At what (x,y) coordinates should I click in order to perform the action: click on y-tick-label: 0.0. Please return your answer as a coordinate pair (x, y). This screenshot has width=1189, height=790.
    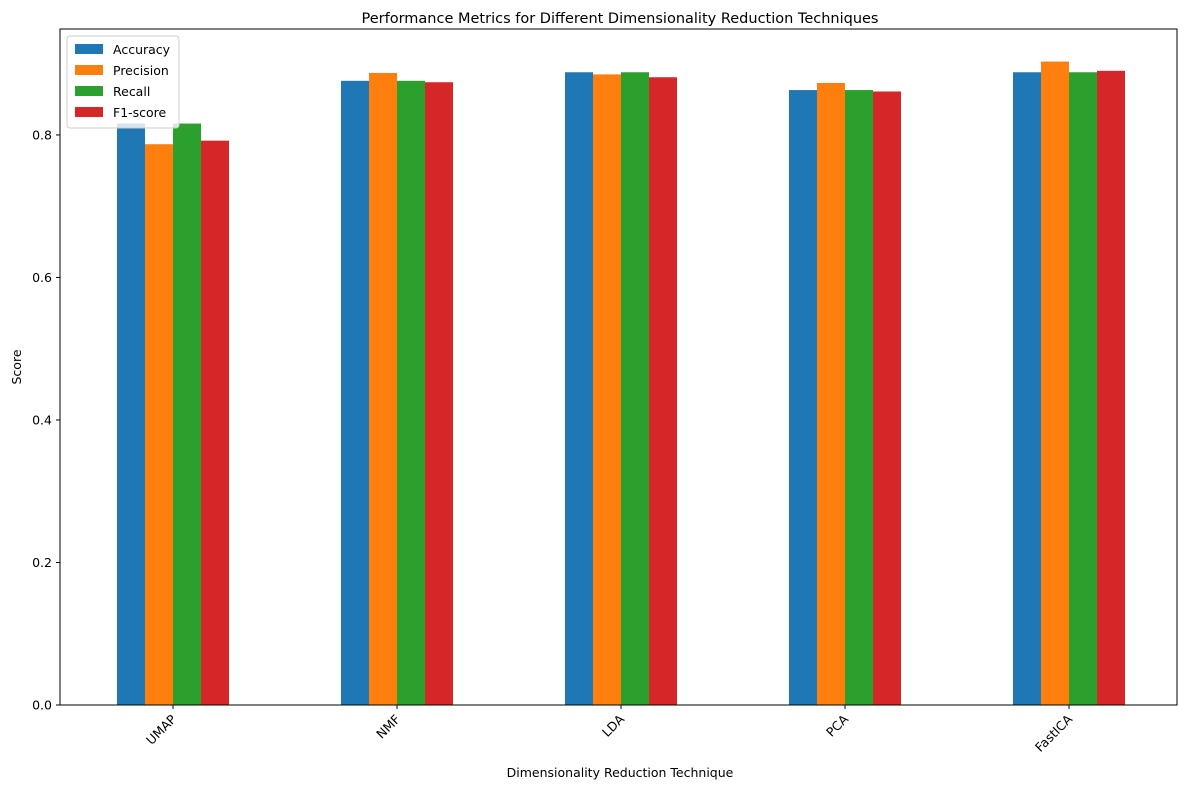
    Looking at the image, I should click on (42, 705).